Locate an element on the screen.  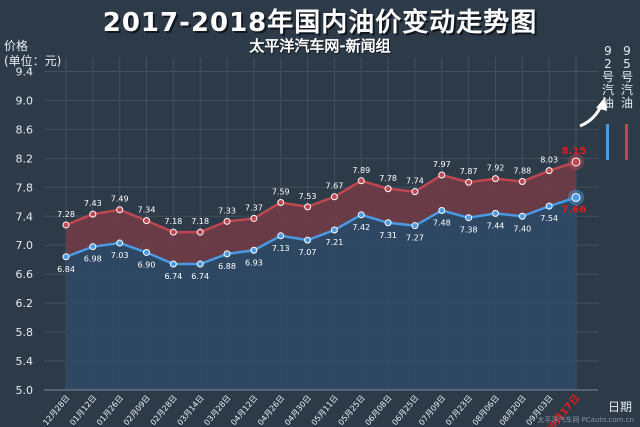
x-tick-label: 07月09日 is located at coordinates (432, 410).